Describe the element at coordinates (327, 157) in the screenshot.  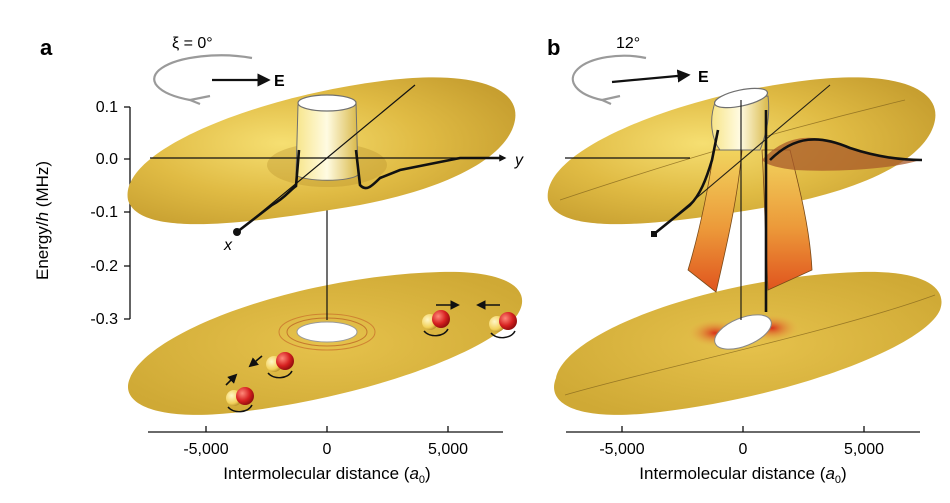
I see `x-direction-axis` at that location.